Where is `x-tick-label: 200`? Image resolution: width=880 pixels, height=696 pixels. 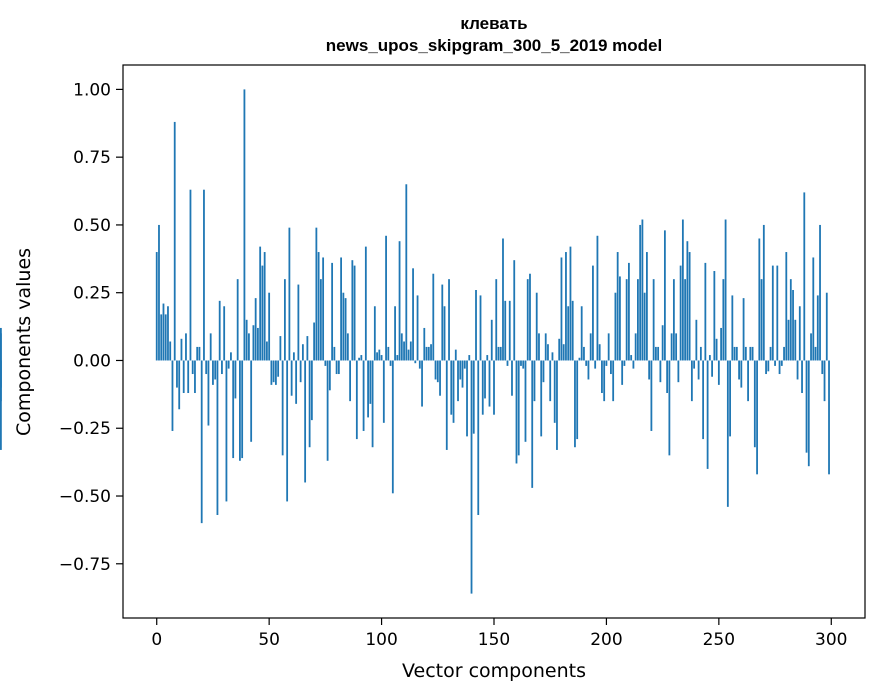
x-tick-label: 200 is located at coordinates (606, 640).